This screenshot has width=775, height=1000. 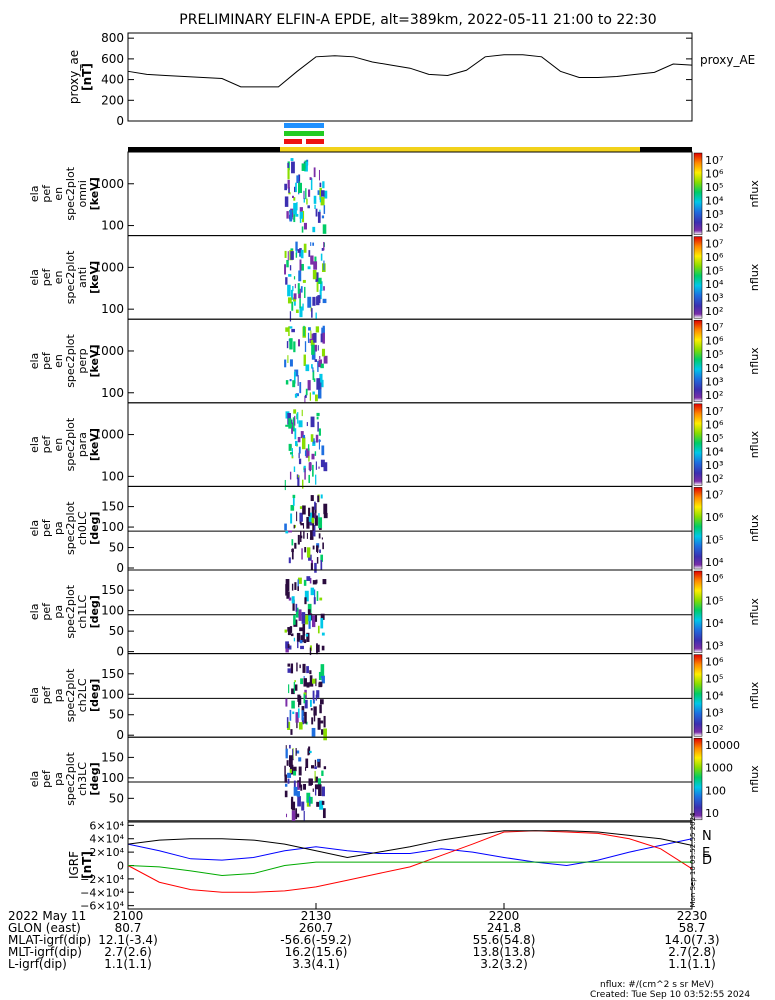 I want to click on spectrogram-ylabel-line: pef, so click(x=46, y=694).